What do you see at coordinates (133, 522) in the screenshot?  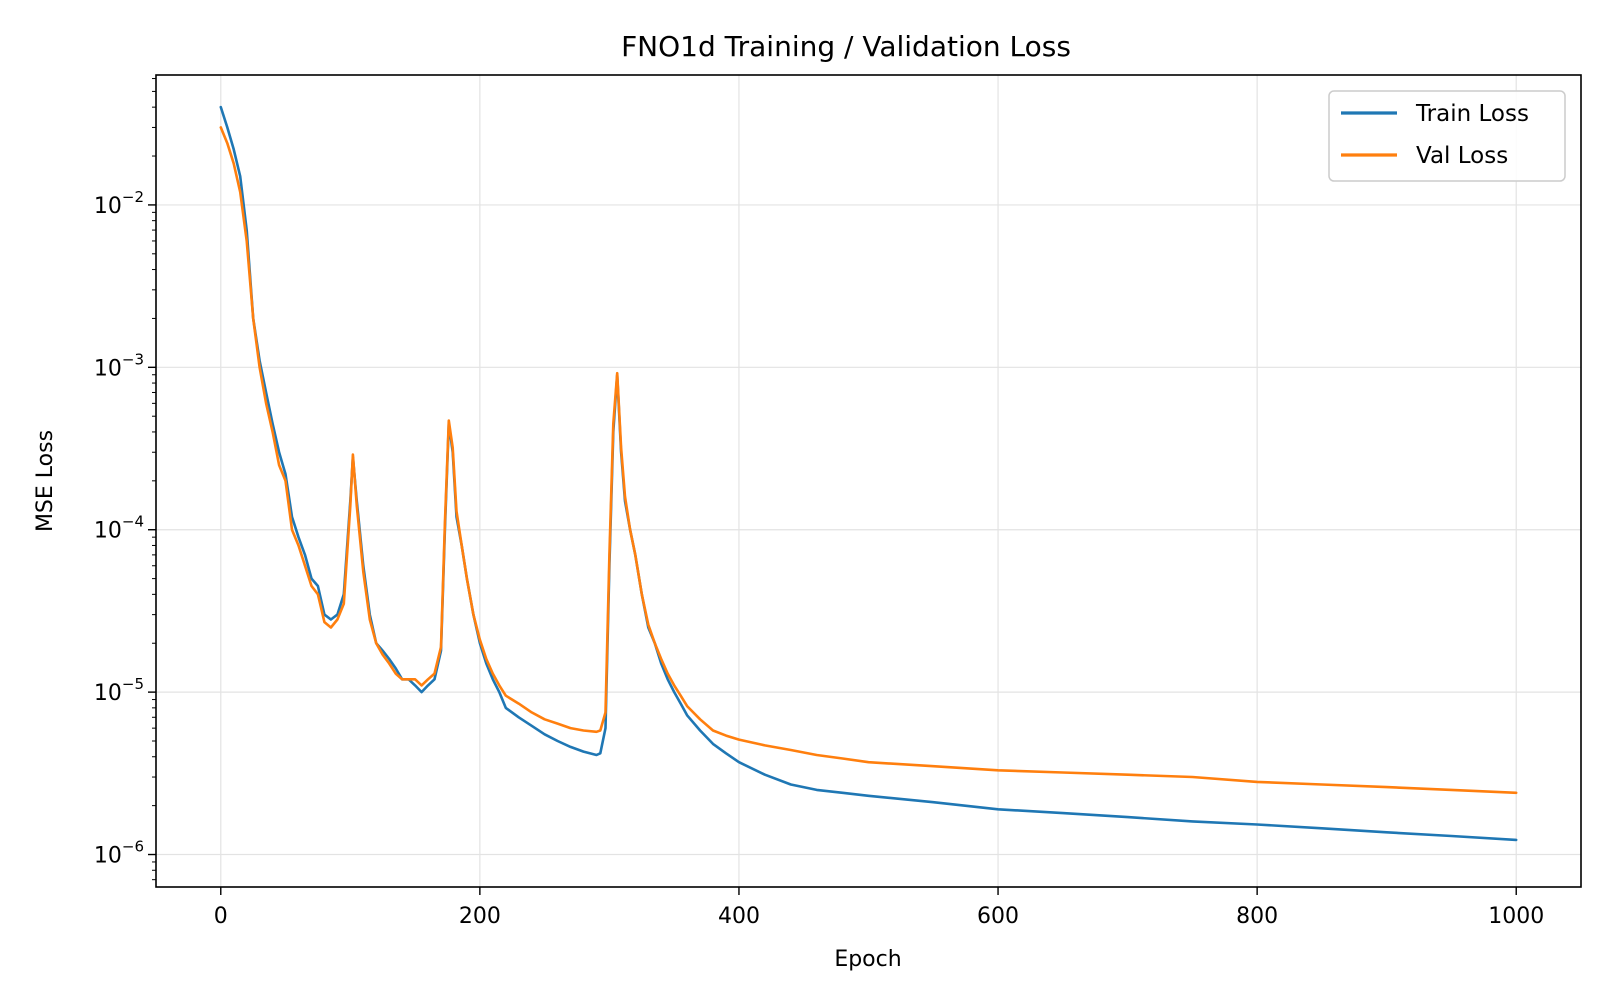 I see `y-tick-exponent: −4` at bounding box center [133, 522].